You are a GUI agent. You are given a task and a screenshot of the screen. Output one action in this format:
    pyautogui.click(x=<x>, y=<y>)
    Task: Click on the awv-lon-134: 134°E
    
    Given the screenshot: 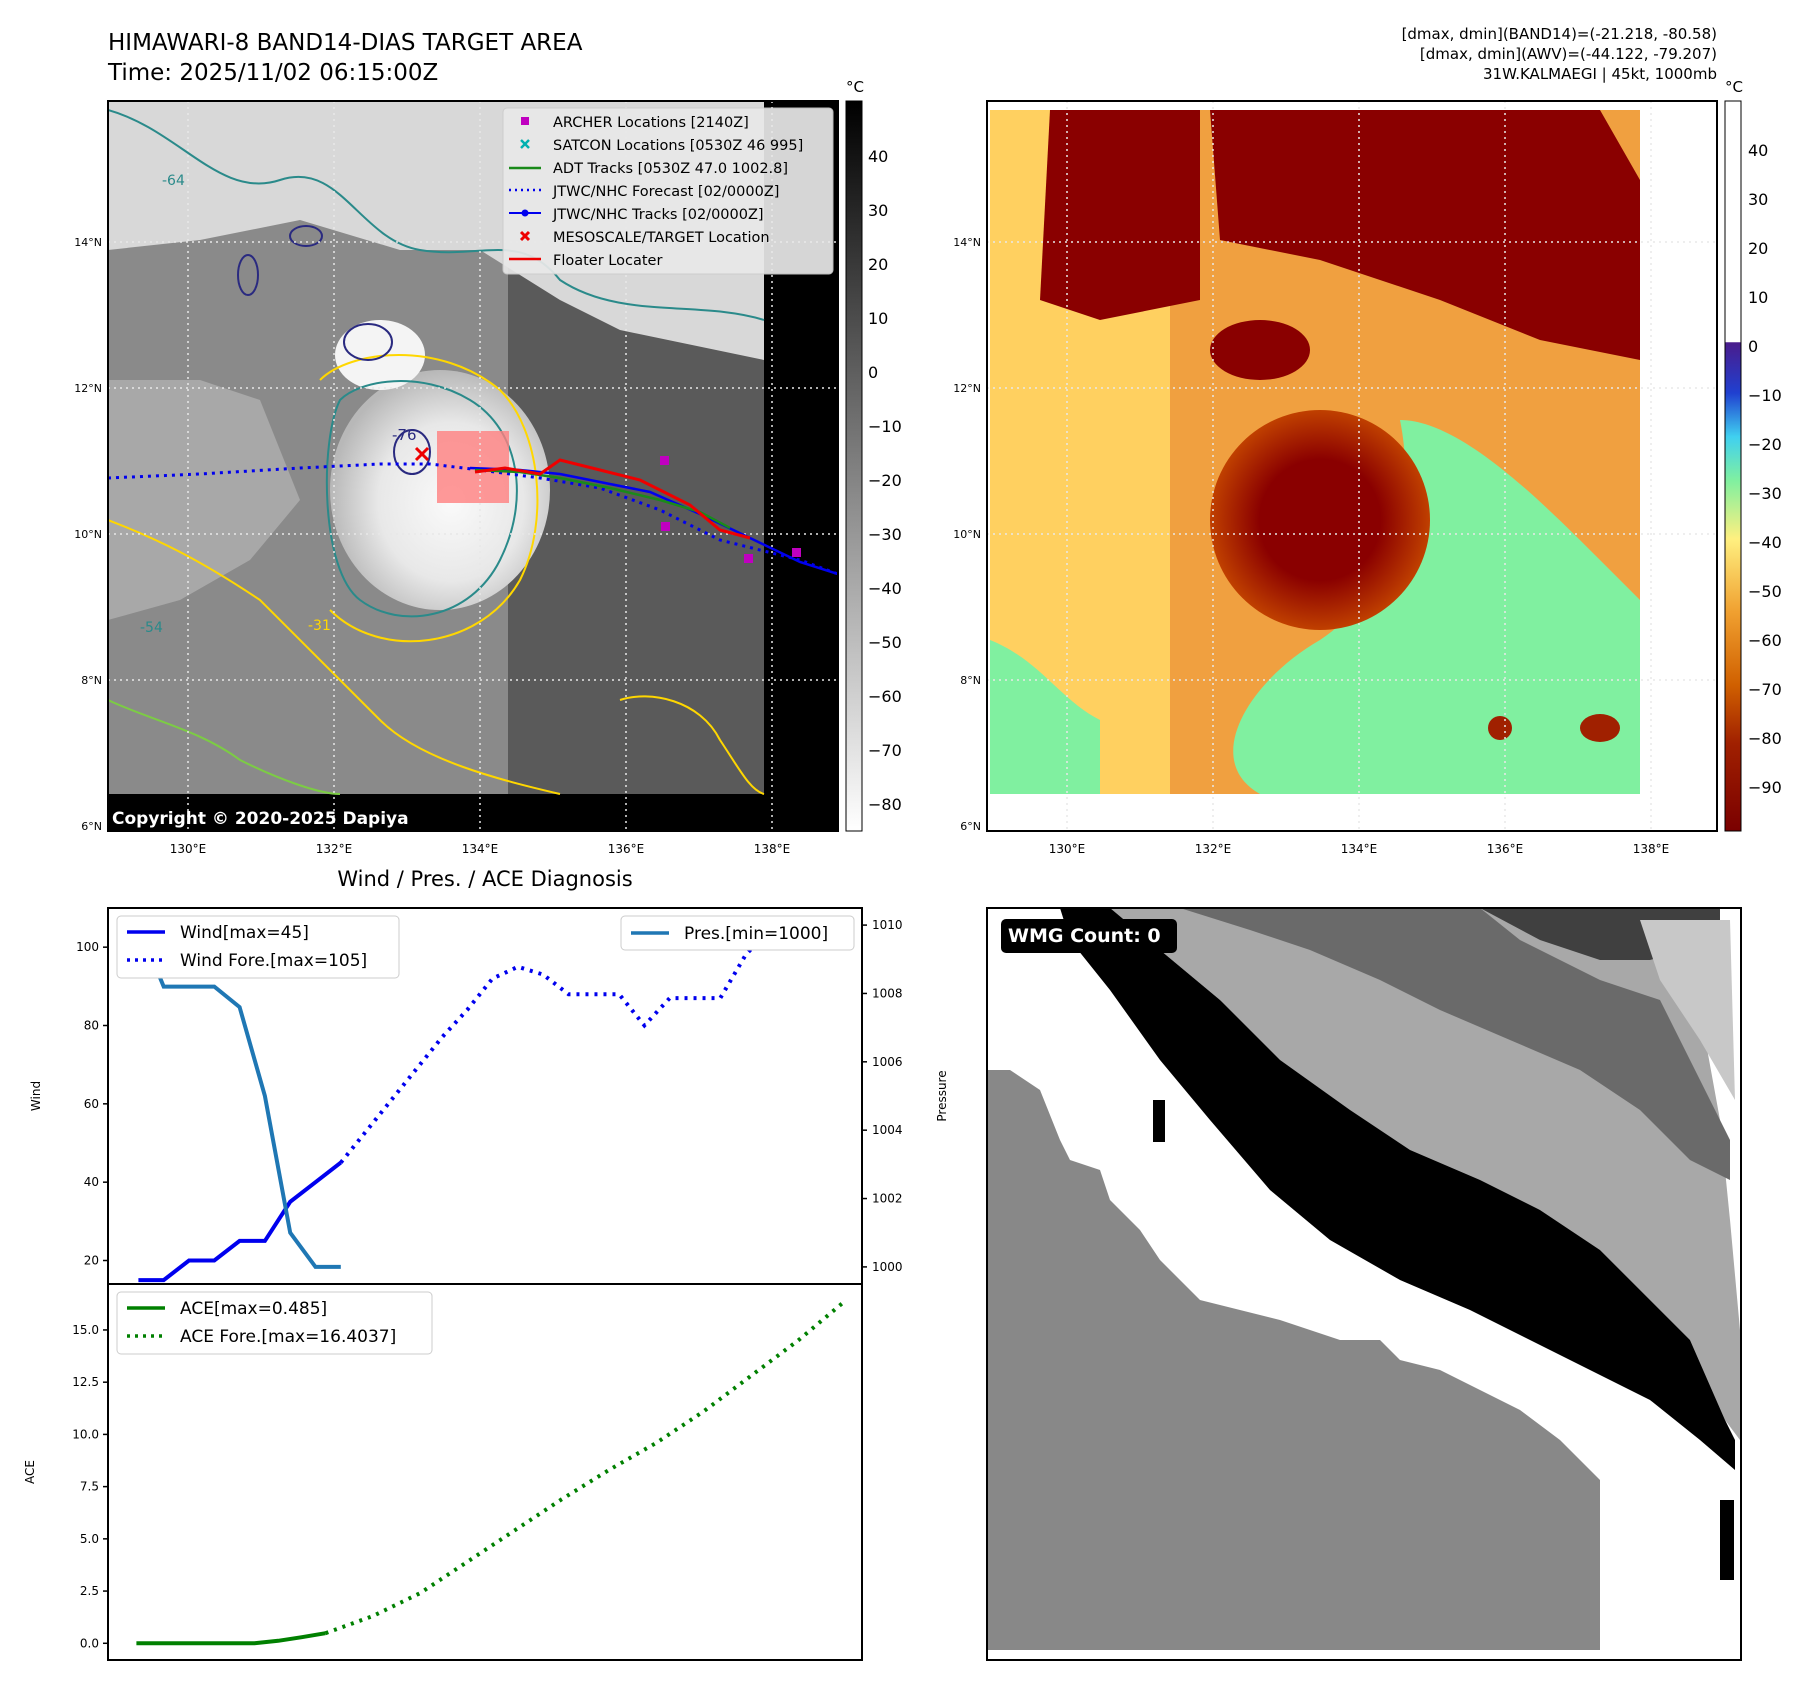 What is the action you would take?
    pyautogui.click(x=1359, y=849)
    